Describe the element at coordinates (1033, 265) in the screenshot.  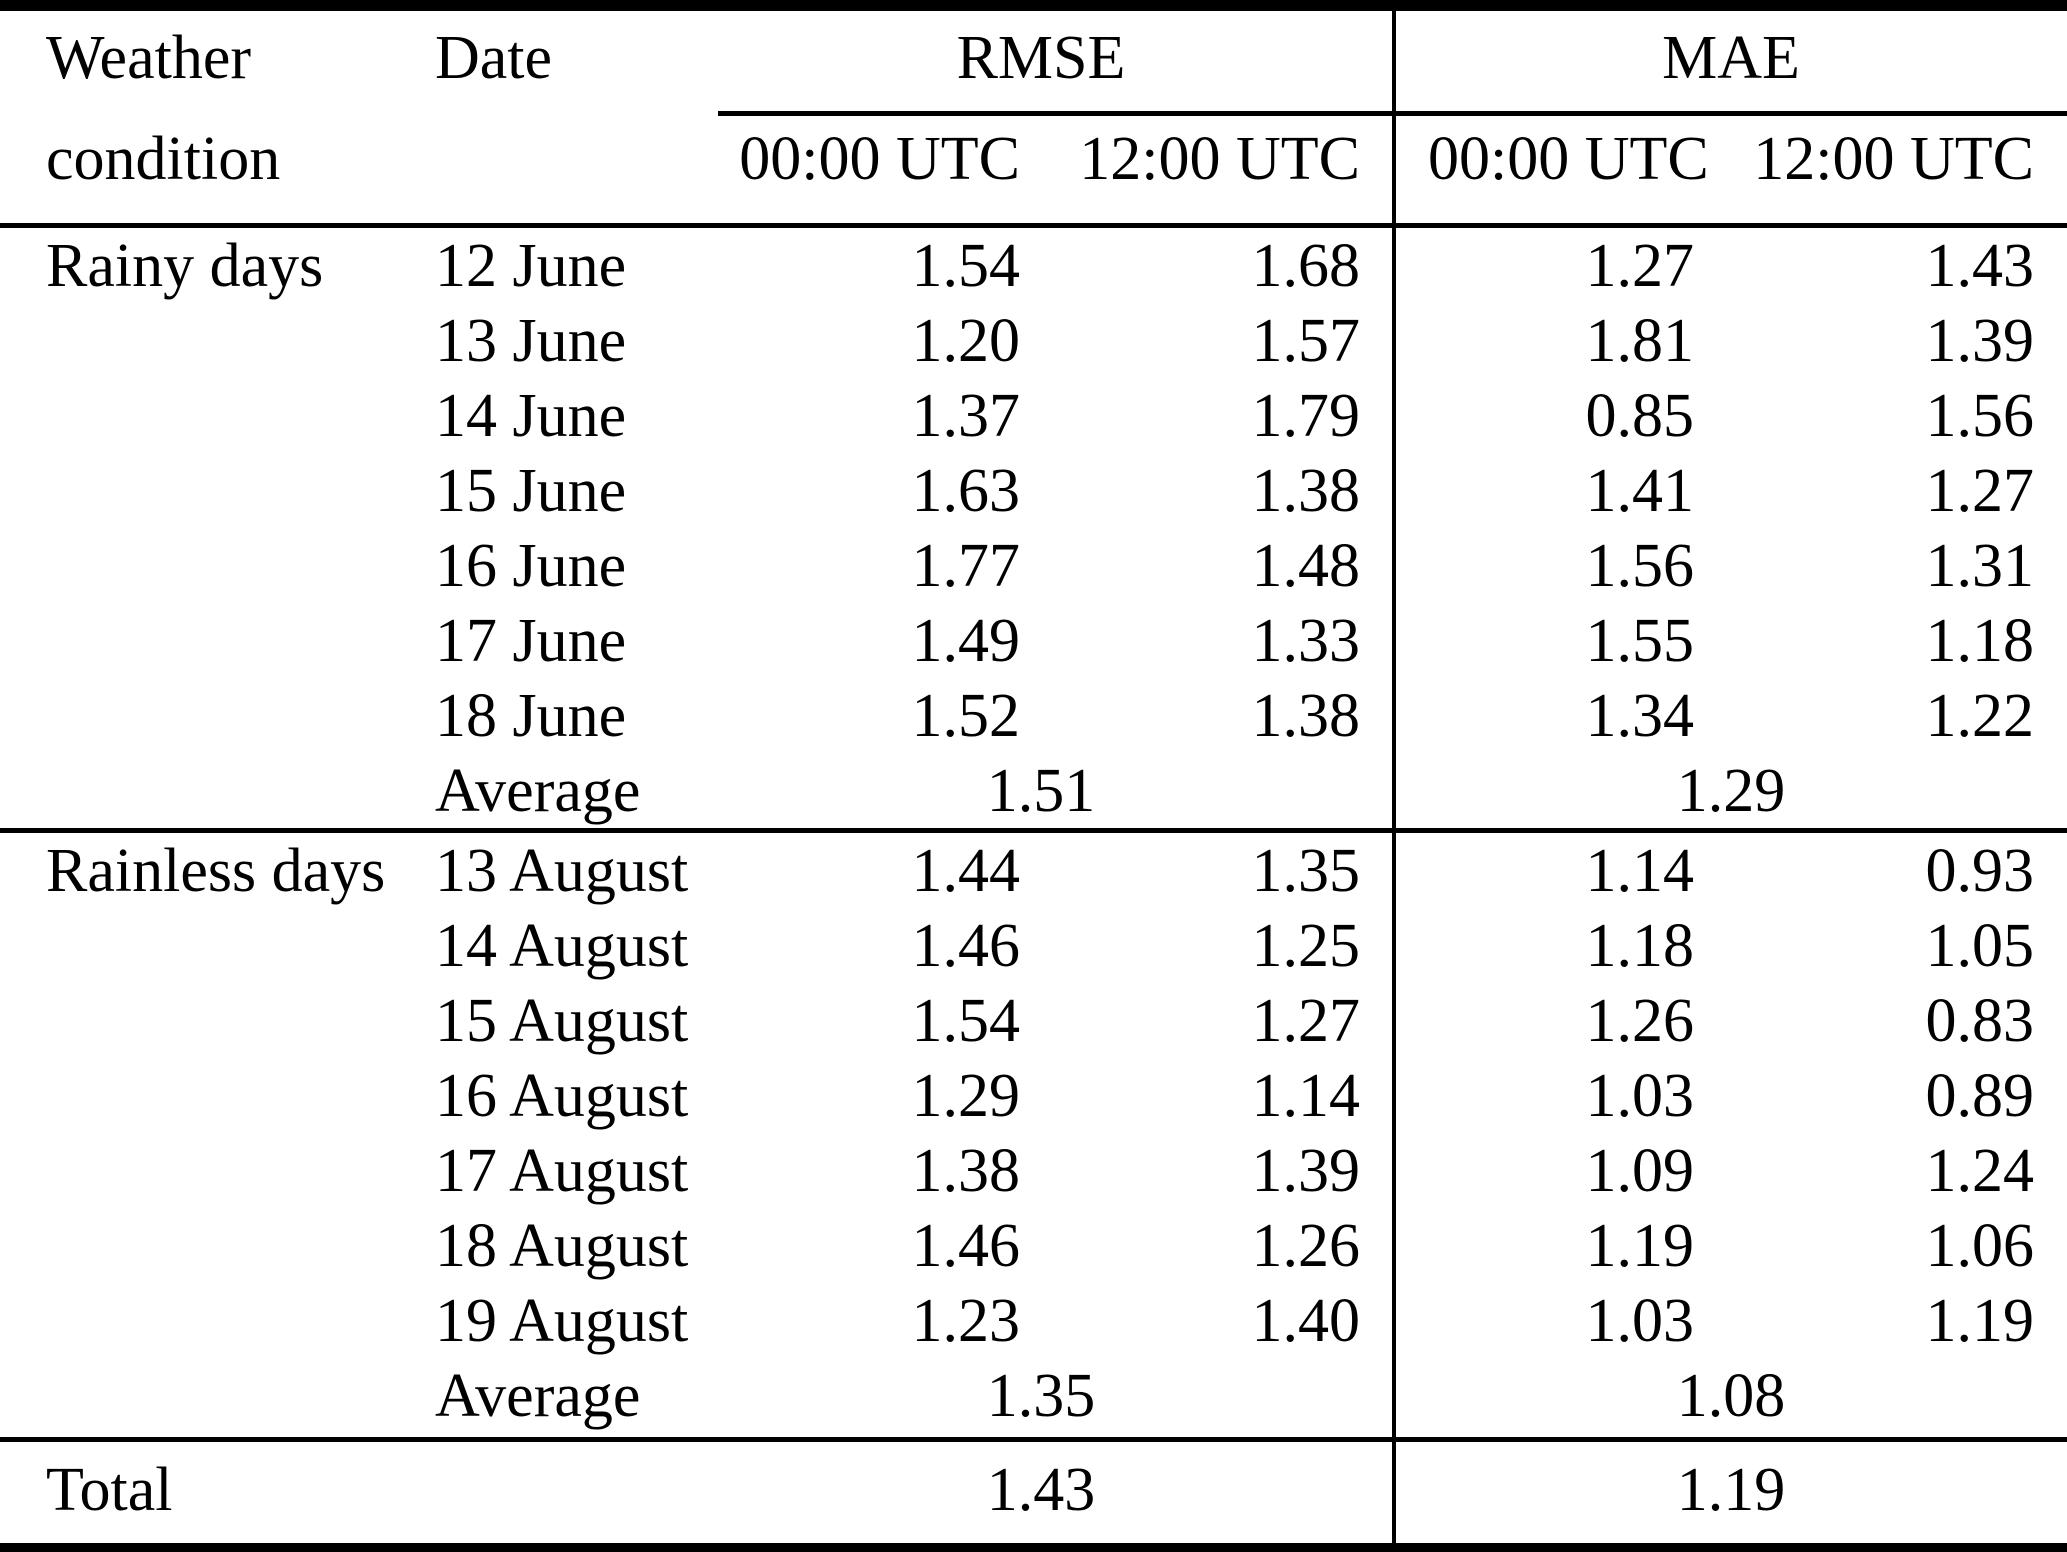
I see `table-row: Rainy days 12 June 1.54 1.68 1.27 1.43` at that location.